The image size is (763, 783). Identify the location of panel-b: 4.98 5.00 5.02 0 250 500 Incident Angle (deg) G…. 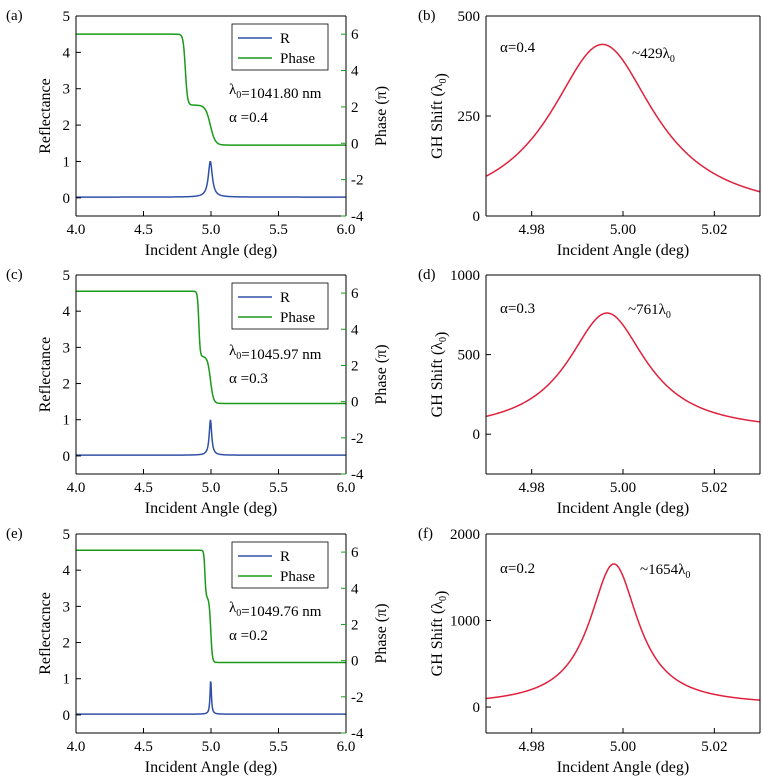
(589, 133).